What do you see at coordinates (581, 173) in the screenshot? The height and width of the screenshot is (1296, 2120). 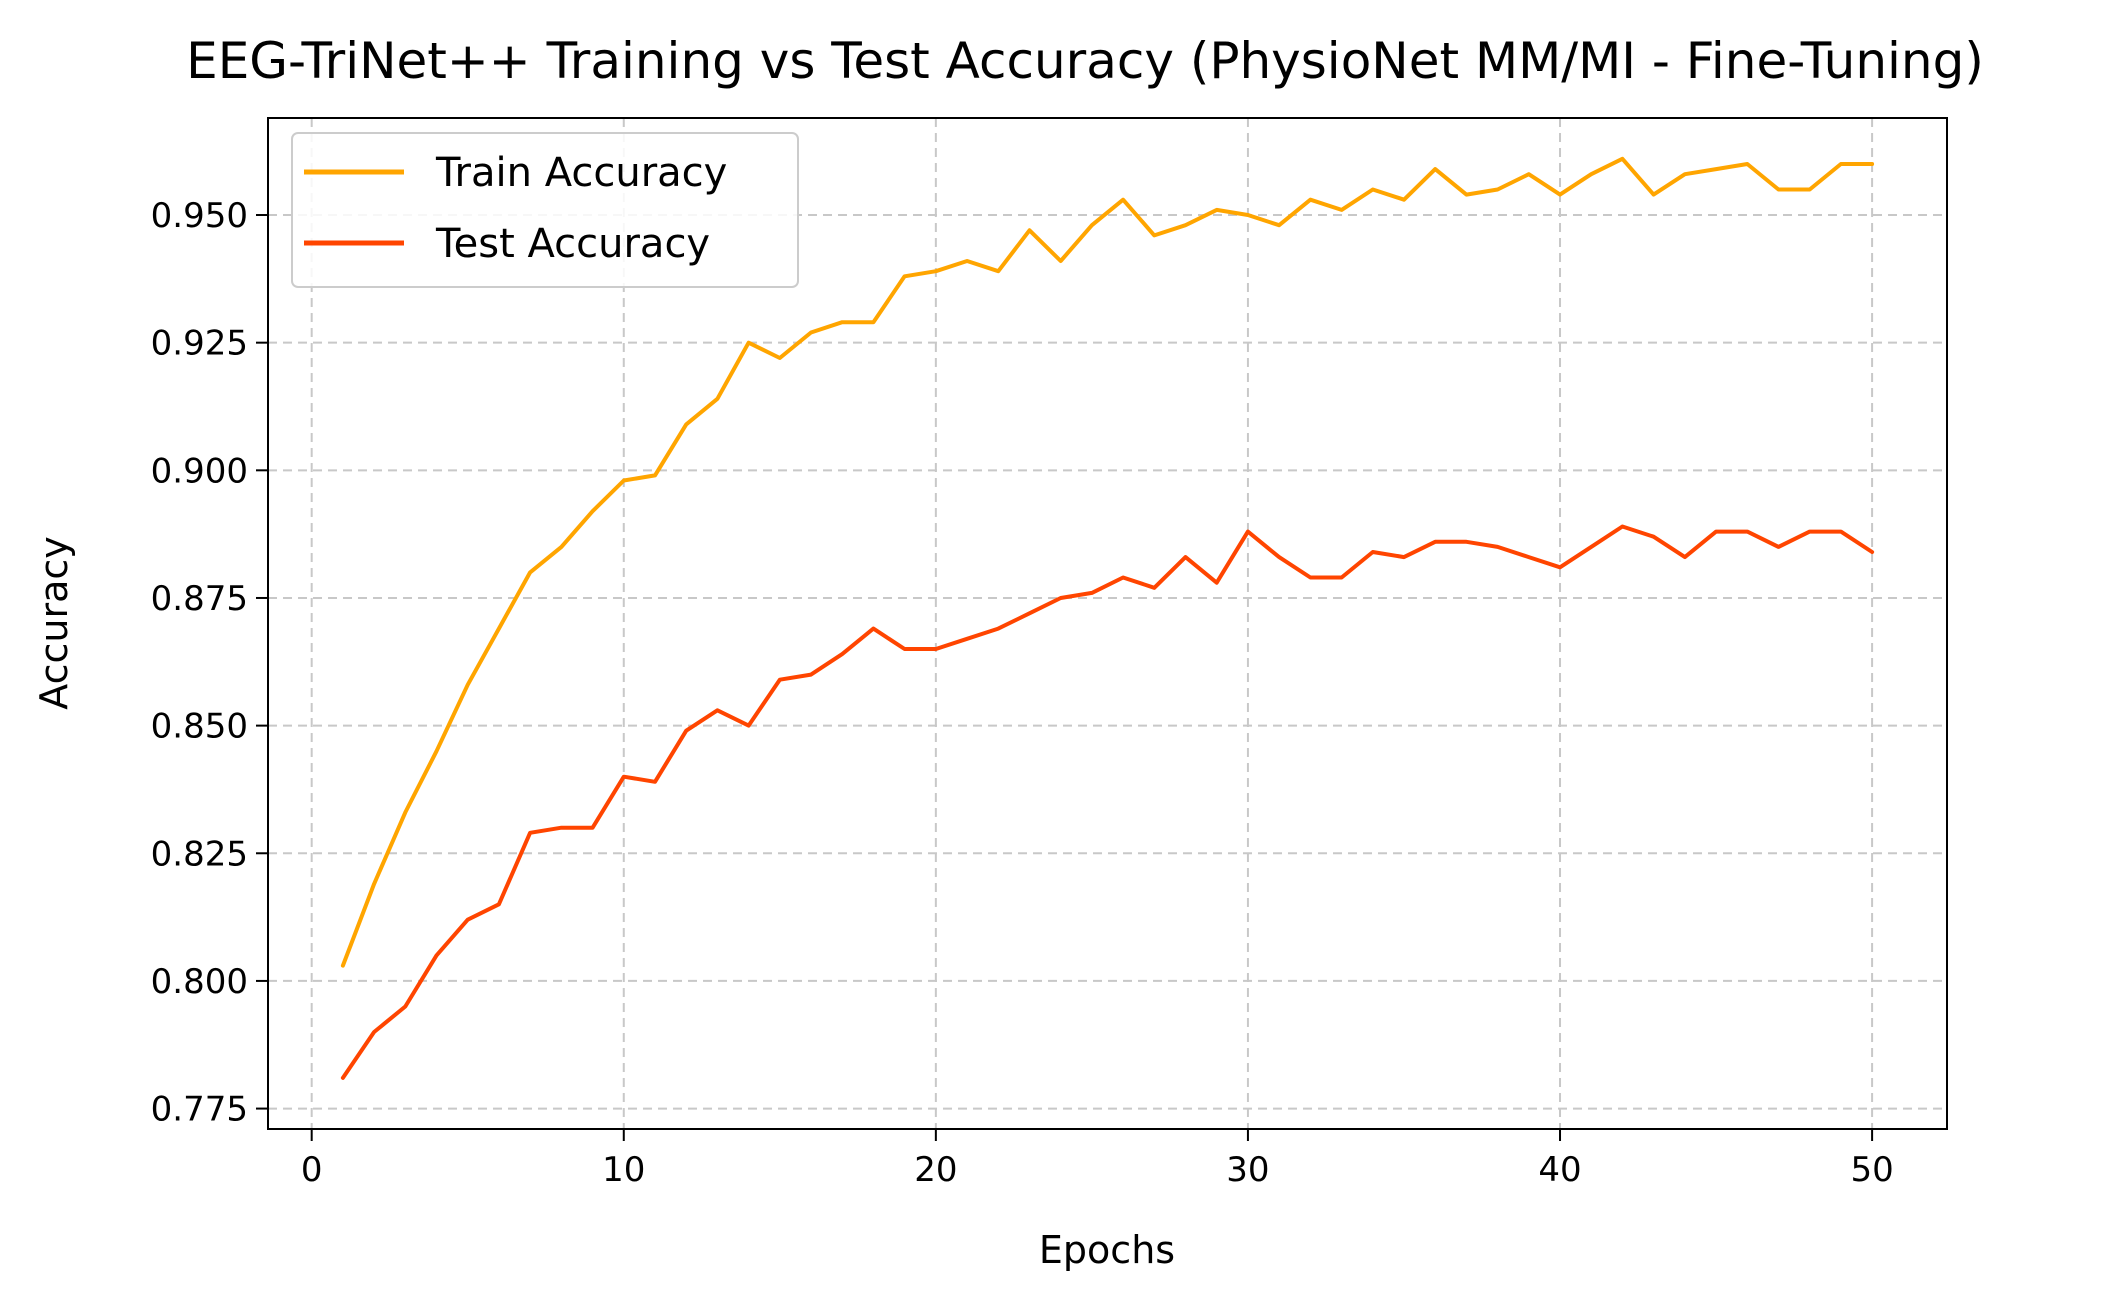 I see `legend-label-train: Train Accuracy` at bounding box center [581, 173].